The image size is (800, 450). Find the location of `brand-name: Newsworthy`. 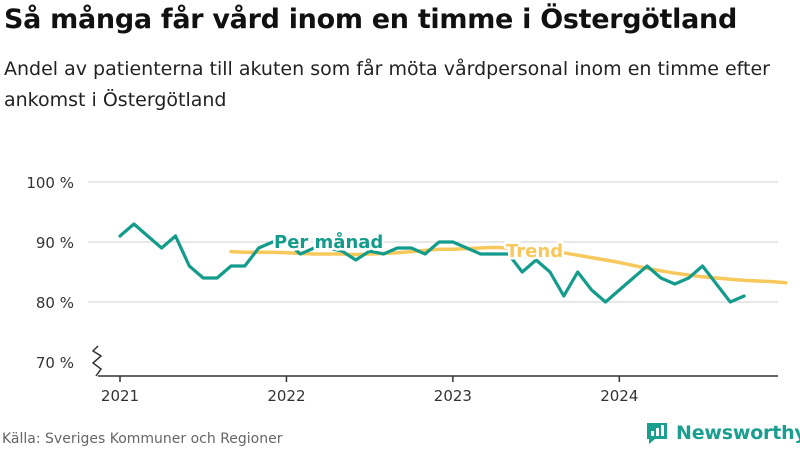

brand-name: Newsworthy is located at coordinates (738, 433).